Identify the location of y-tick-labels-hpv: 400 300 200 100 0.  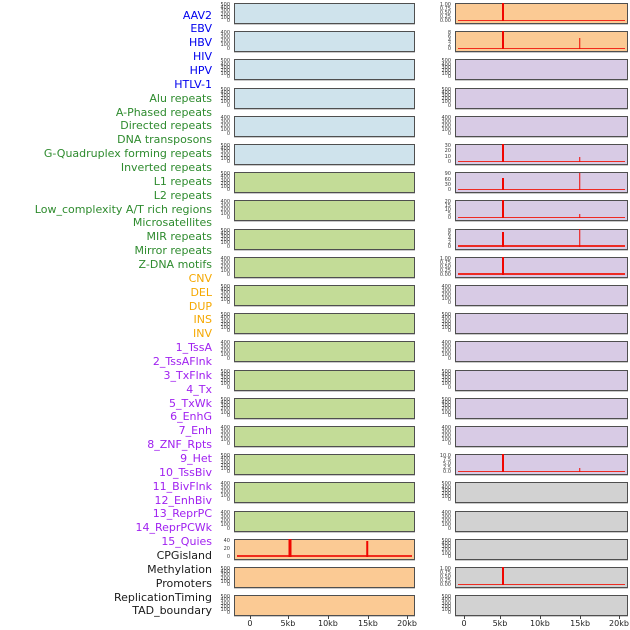
(219, 126).